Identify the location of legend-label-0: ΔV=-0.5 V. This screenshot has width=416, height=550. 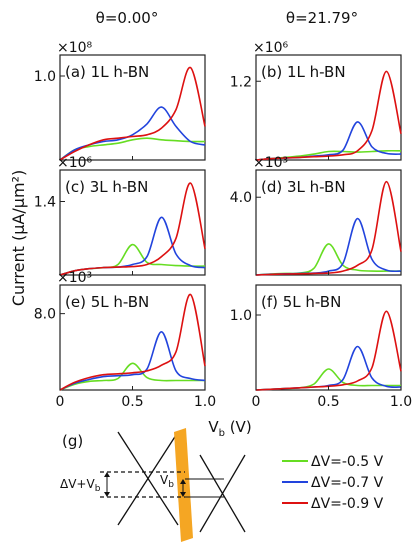
(347, 462).